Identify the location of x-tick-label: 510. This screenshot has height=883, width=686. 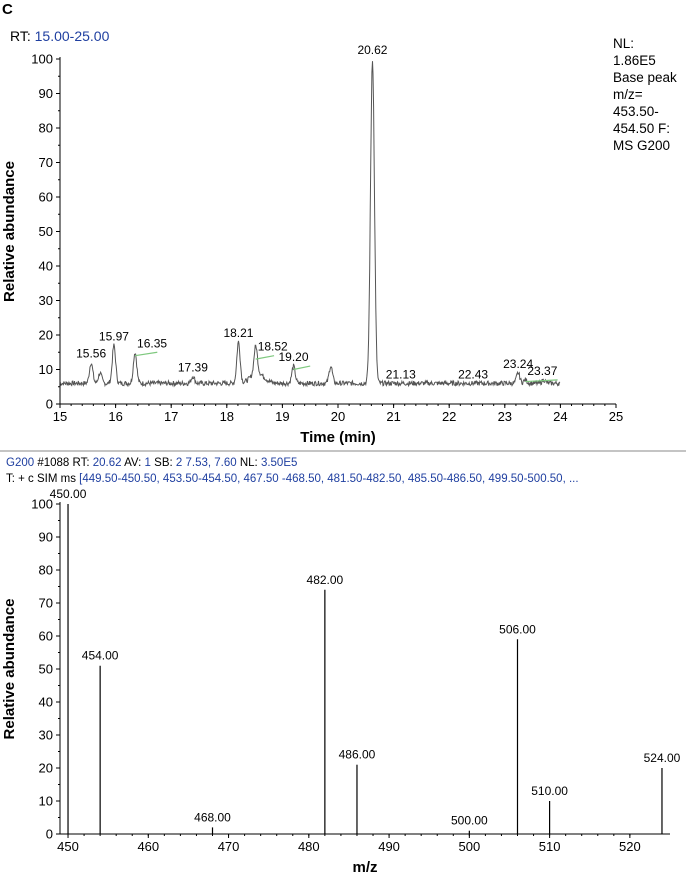
(550, 846).